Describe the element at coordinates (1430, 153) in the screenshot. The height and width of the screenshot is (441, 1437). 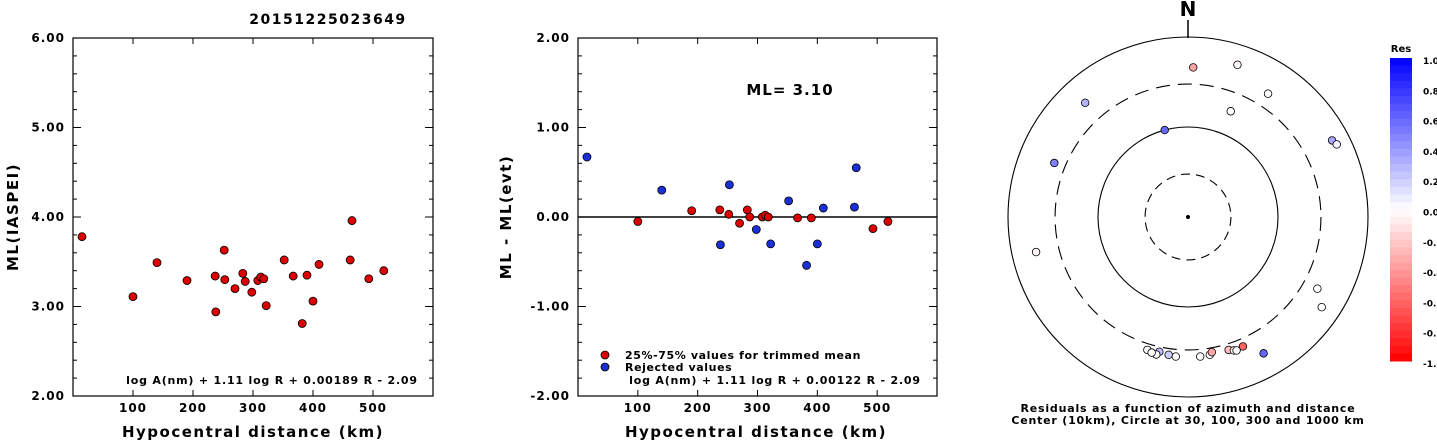
I see `colorbar-label: 0.4` at that location.